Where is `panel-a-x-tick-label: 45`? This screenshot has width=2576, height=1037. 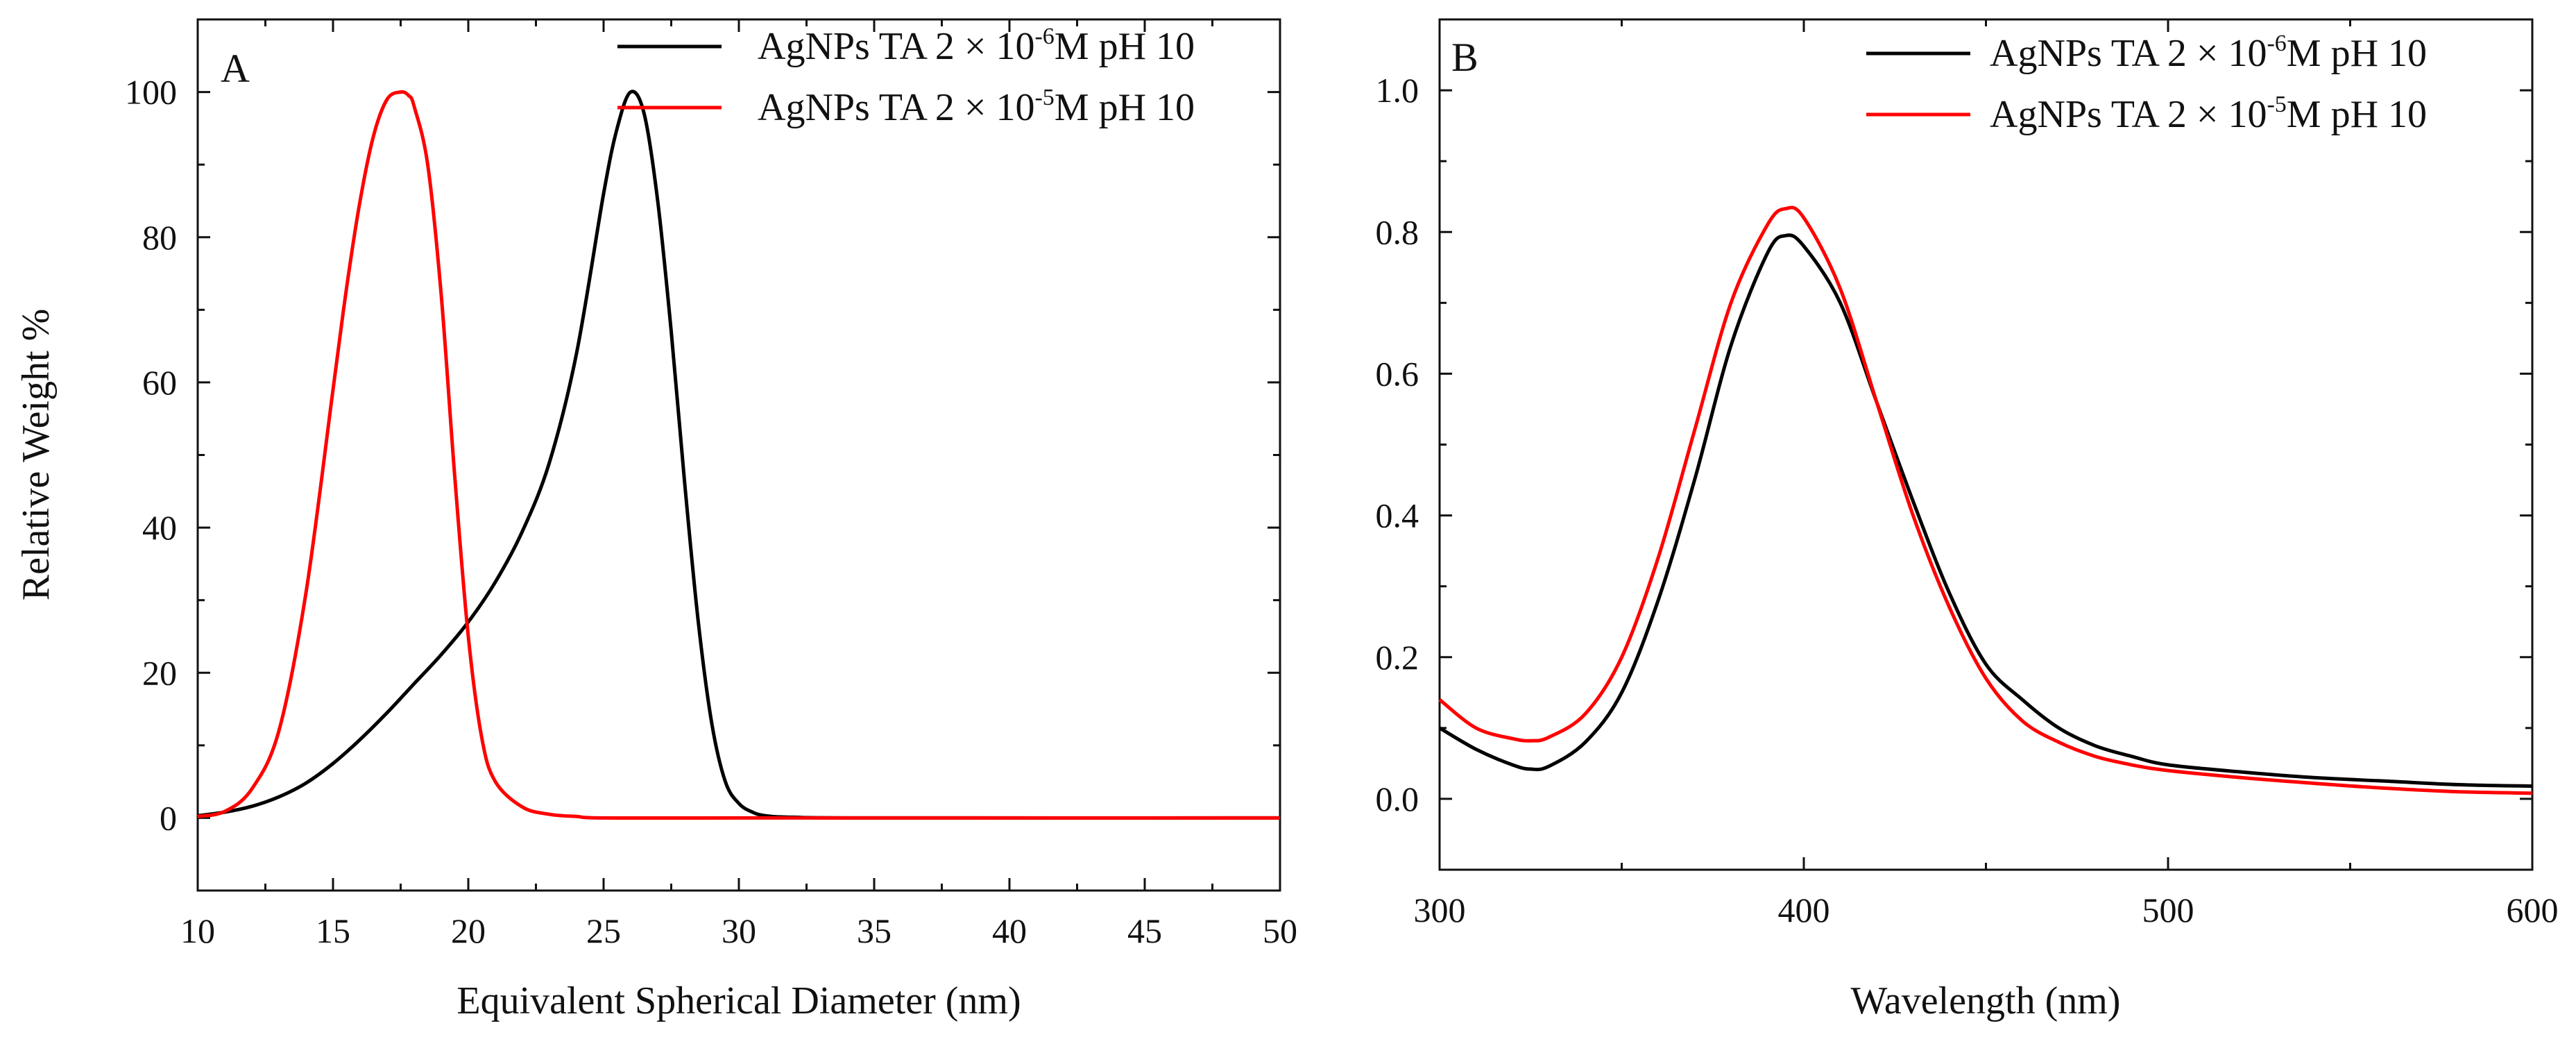 panel-a-x-tick-label: 45 is located at coordinates (1144, 930).